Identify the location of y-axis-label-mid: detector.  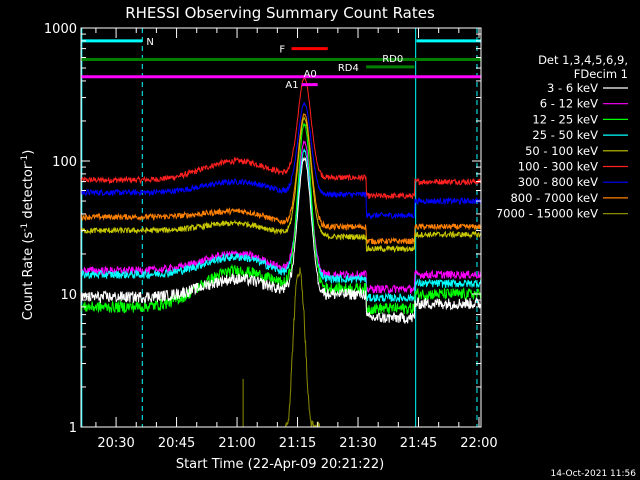
(28, 193).